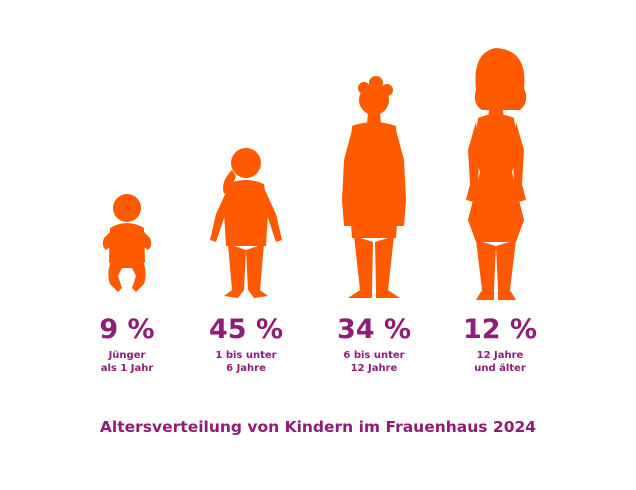 Image resolution: width=636 pixels, height=490 pixels. I want to click on category-label-4-line-1: 12 Jahre, so click(500, 355).